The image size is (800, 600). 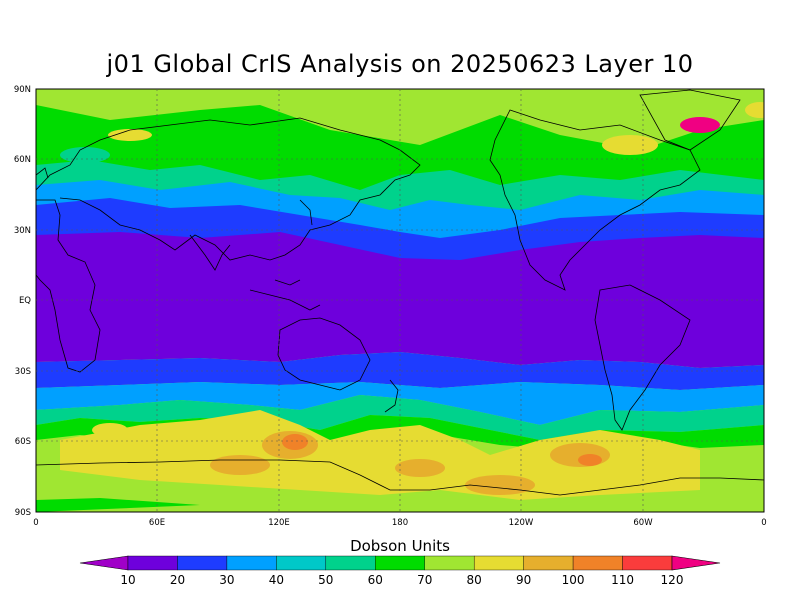 I want to click on colorbar: 10 20 30 40 50 60 70 80 90 100 110 120, so click(x=400, y=571).